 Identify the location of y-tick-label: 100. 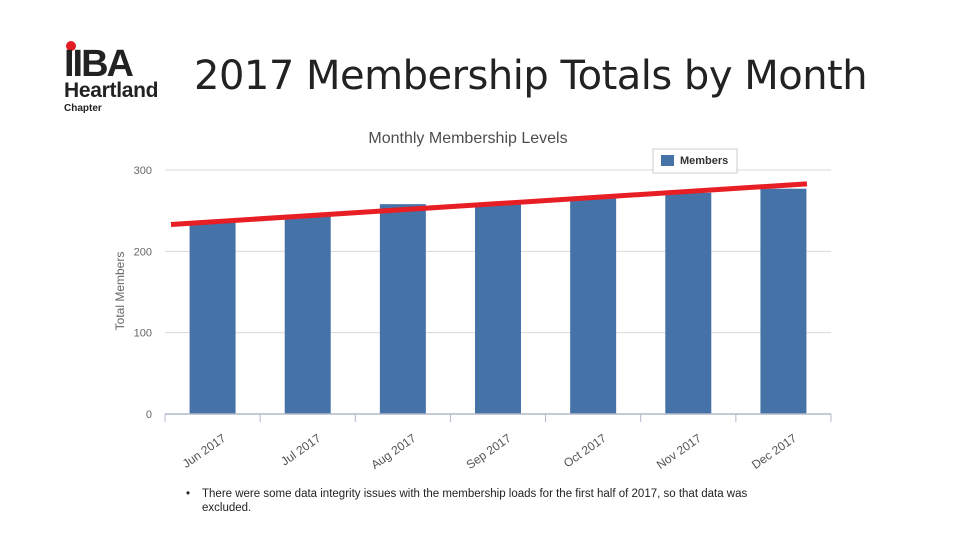
(143, 334).